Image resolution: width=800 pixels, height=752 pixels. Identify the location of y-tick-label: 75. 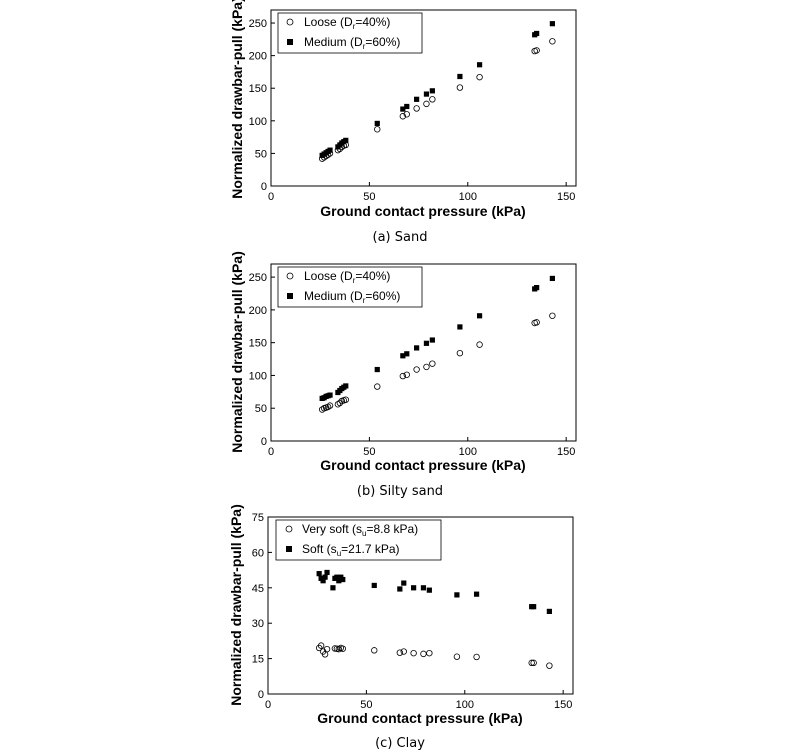
(258, 518).